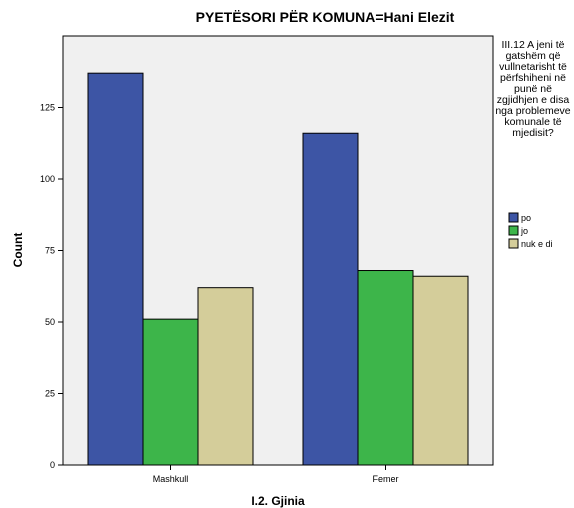  What do you see at coordinates (385, 479) in the screenshot?
I see `x-tick-label: Femer` at bounding box center [385, 479].